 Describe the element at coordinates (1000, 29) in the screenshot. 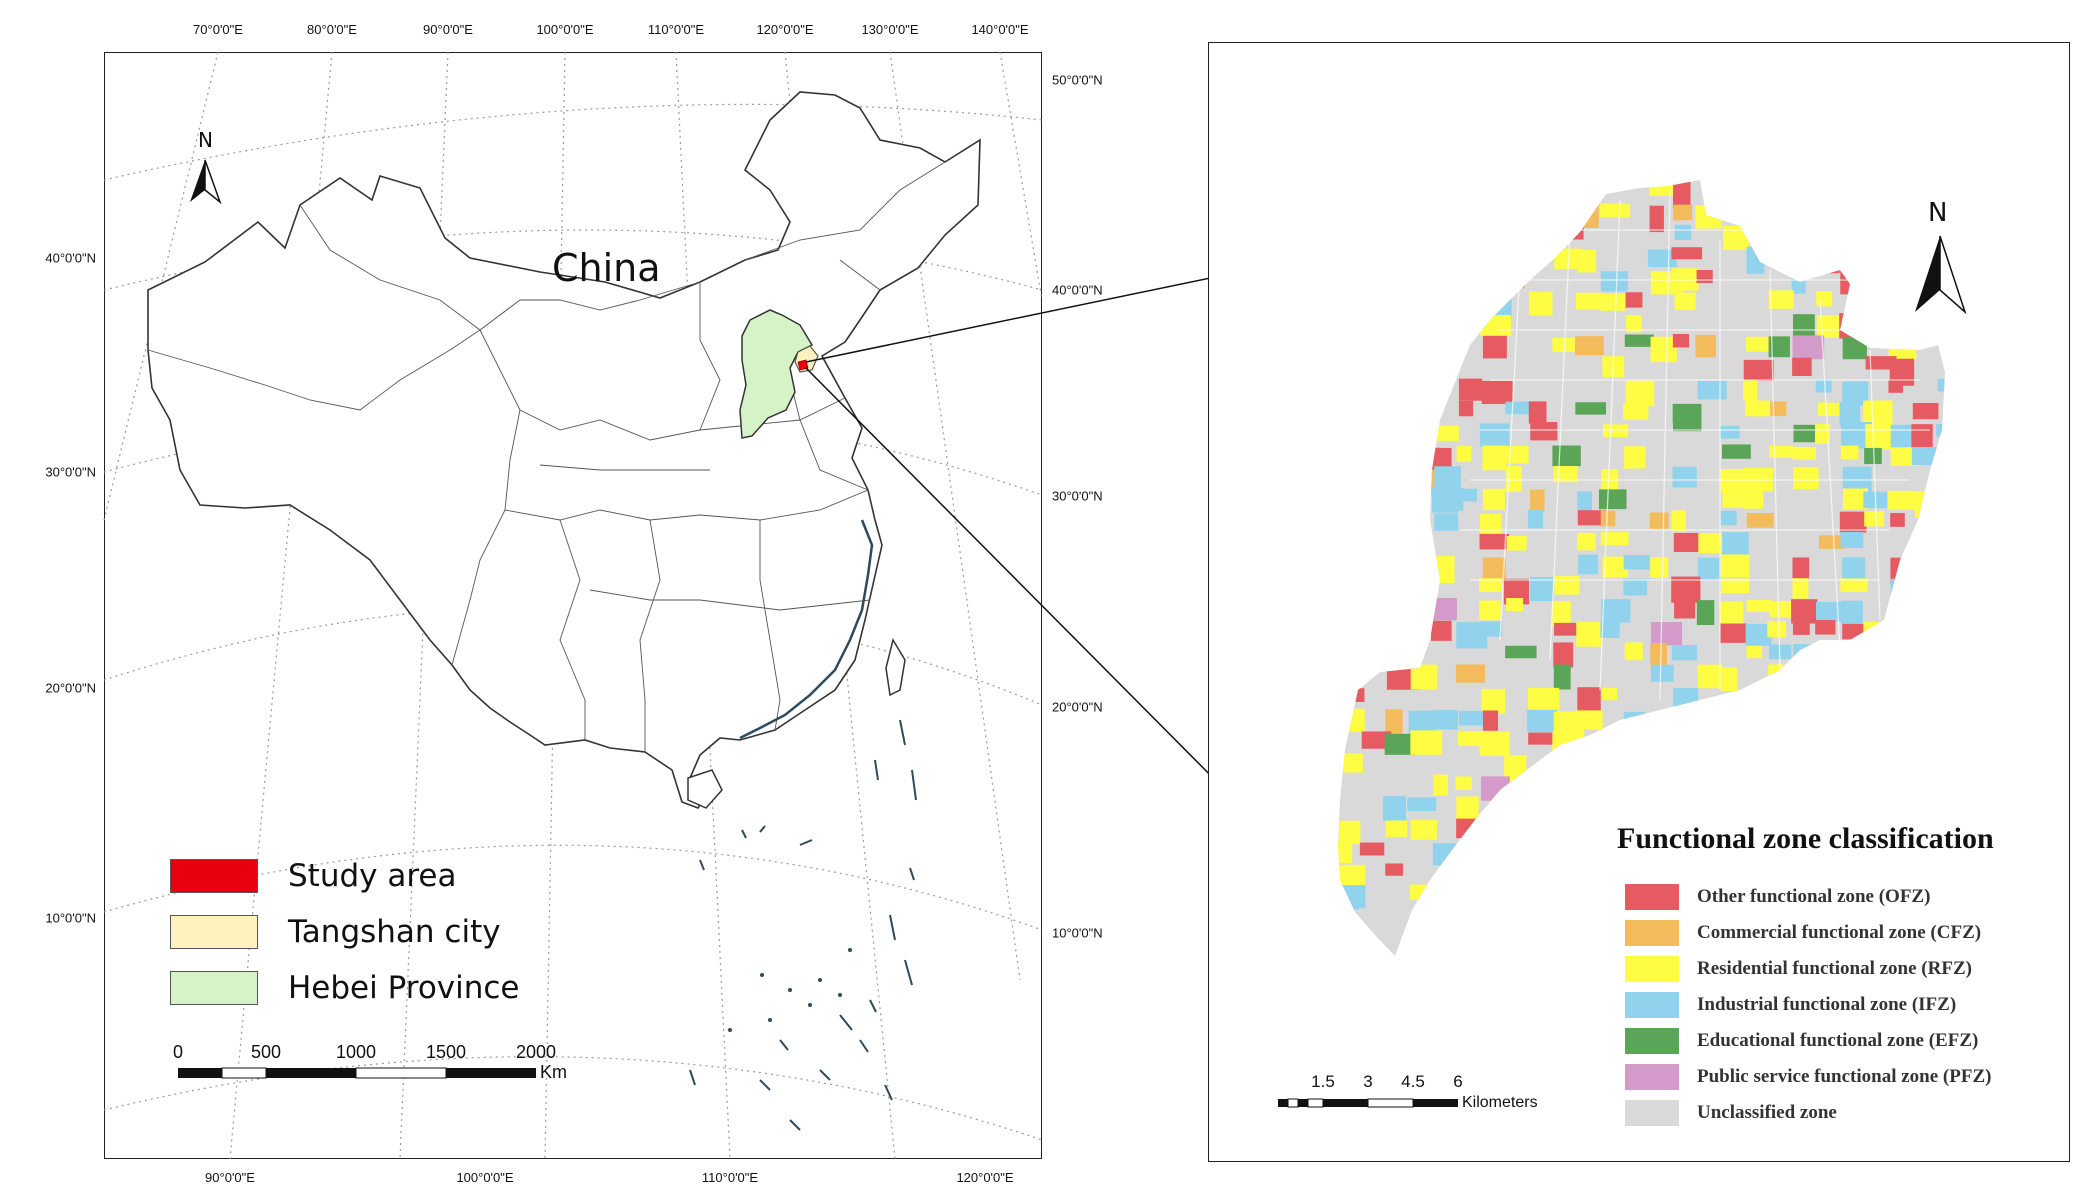

I see `lon-label-top: 140°0'0"E` at that location.